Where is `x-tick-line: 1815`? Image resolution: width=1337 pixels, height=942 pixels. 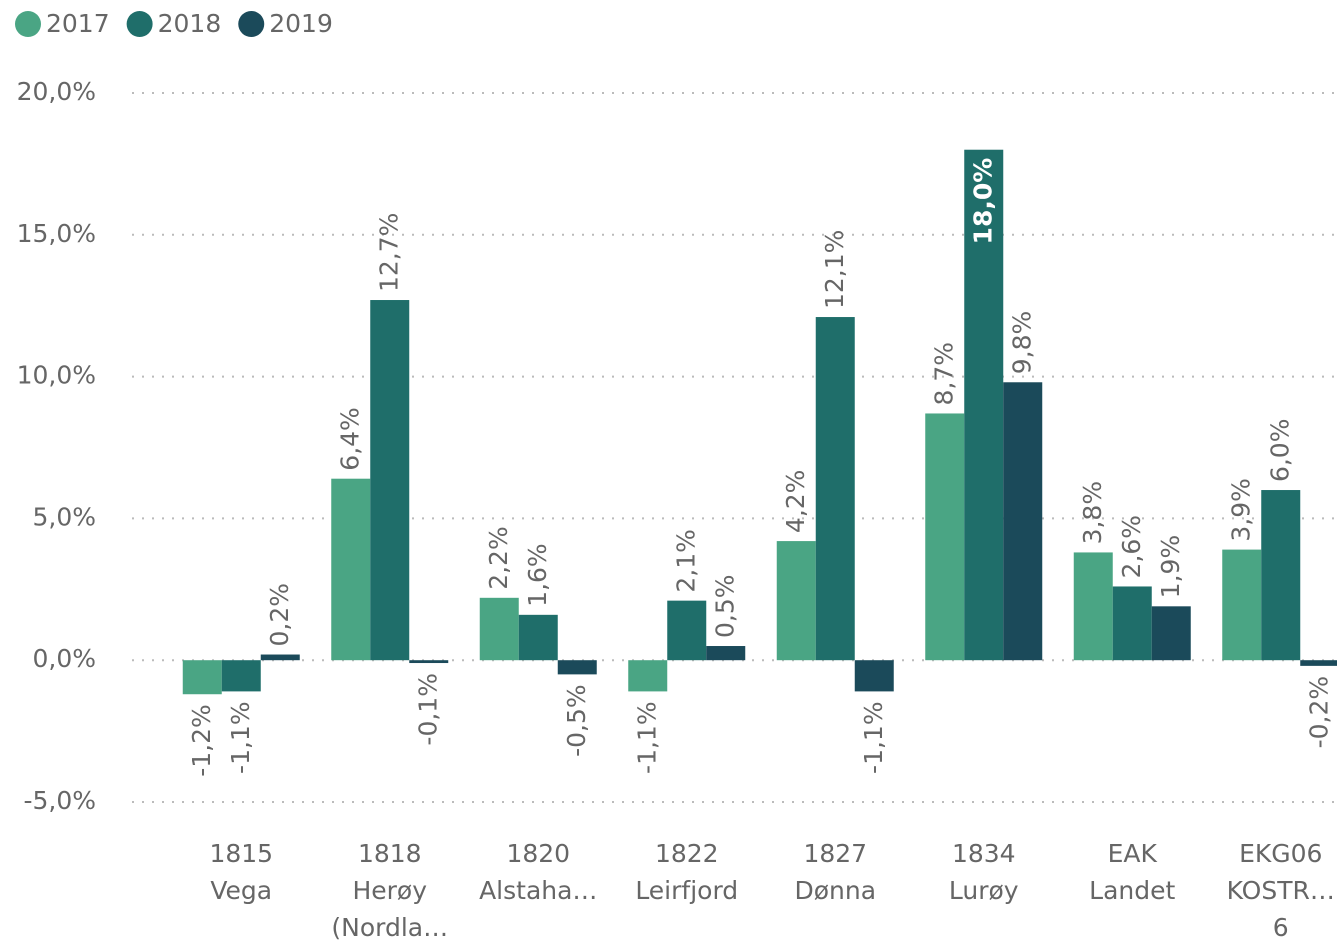 x-tick-line: 1815 is located at coordinates (241, 853).